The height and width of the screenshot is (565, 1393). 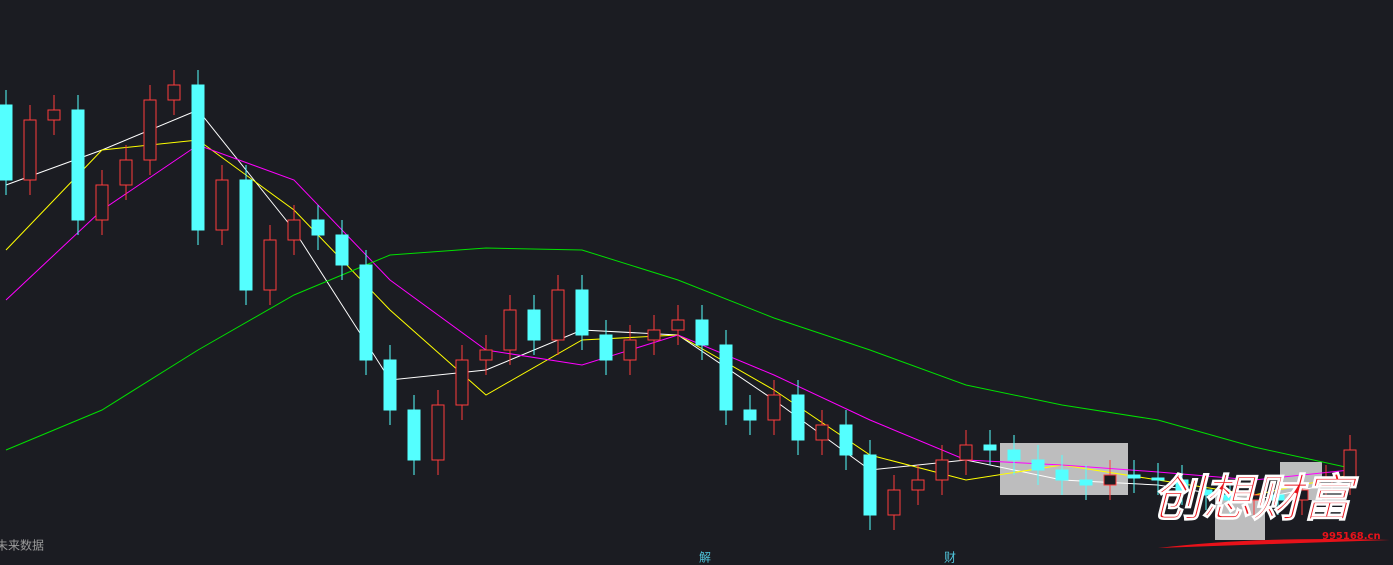 I want to click on watermark: 创想财富, so click(x=1255, y=499).